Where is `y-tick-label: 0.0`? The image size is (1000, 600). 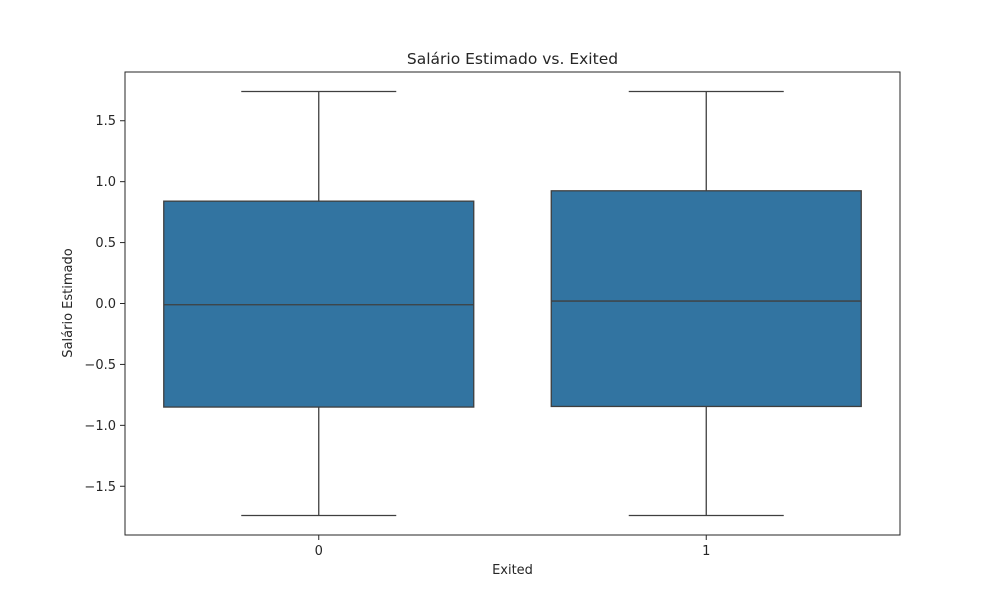
y-tick-label: 0.0 is located at coordinates (105, 304).